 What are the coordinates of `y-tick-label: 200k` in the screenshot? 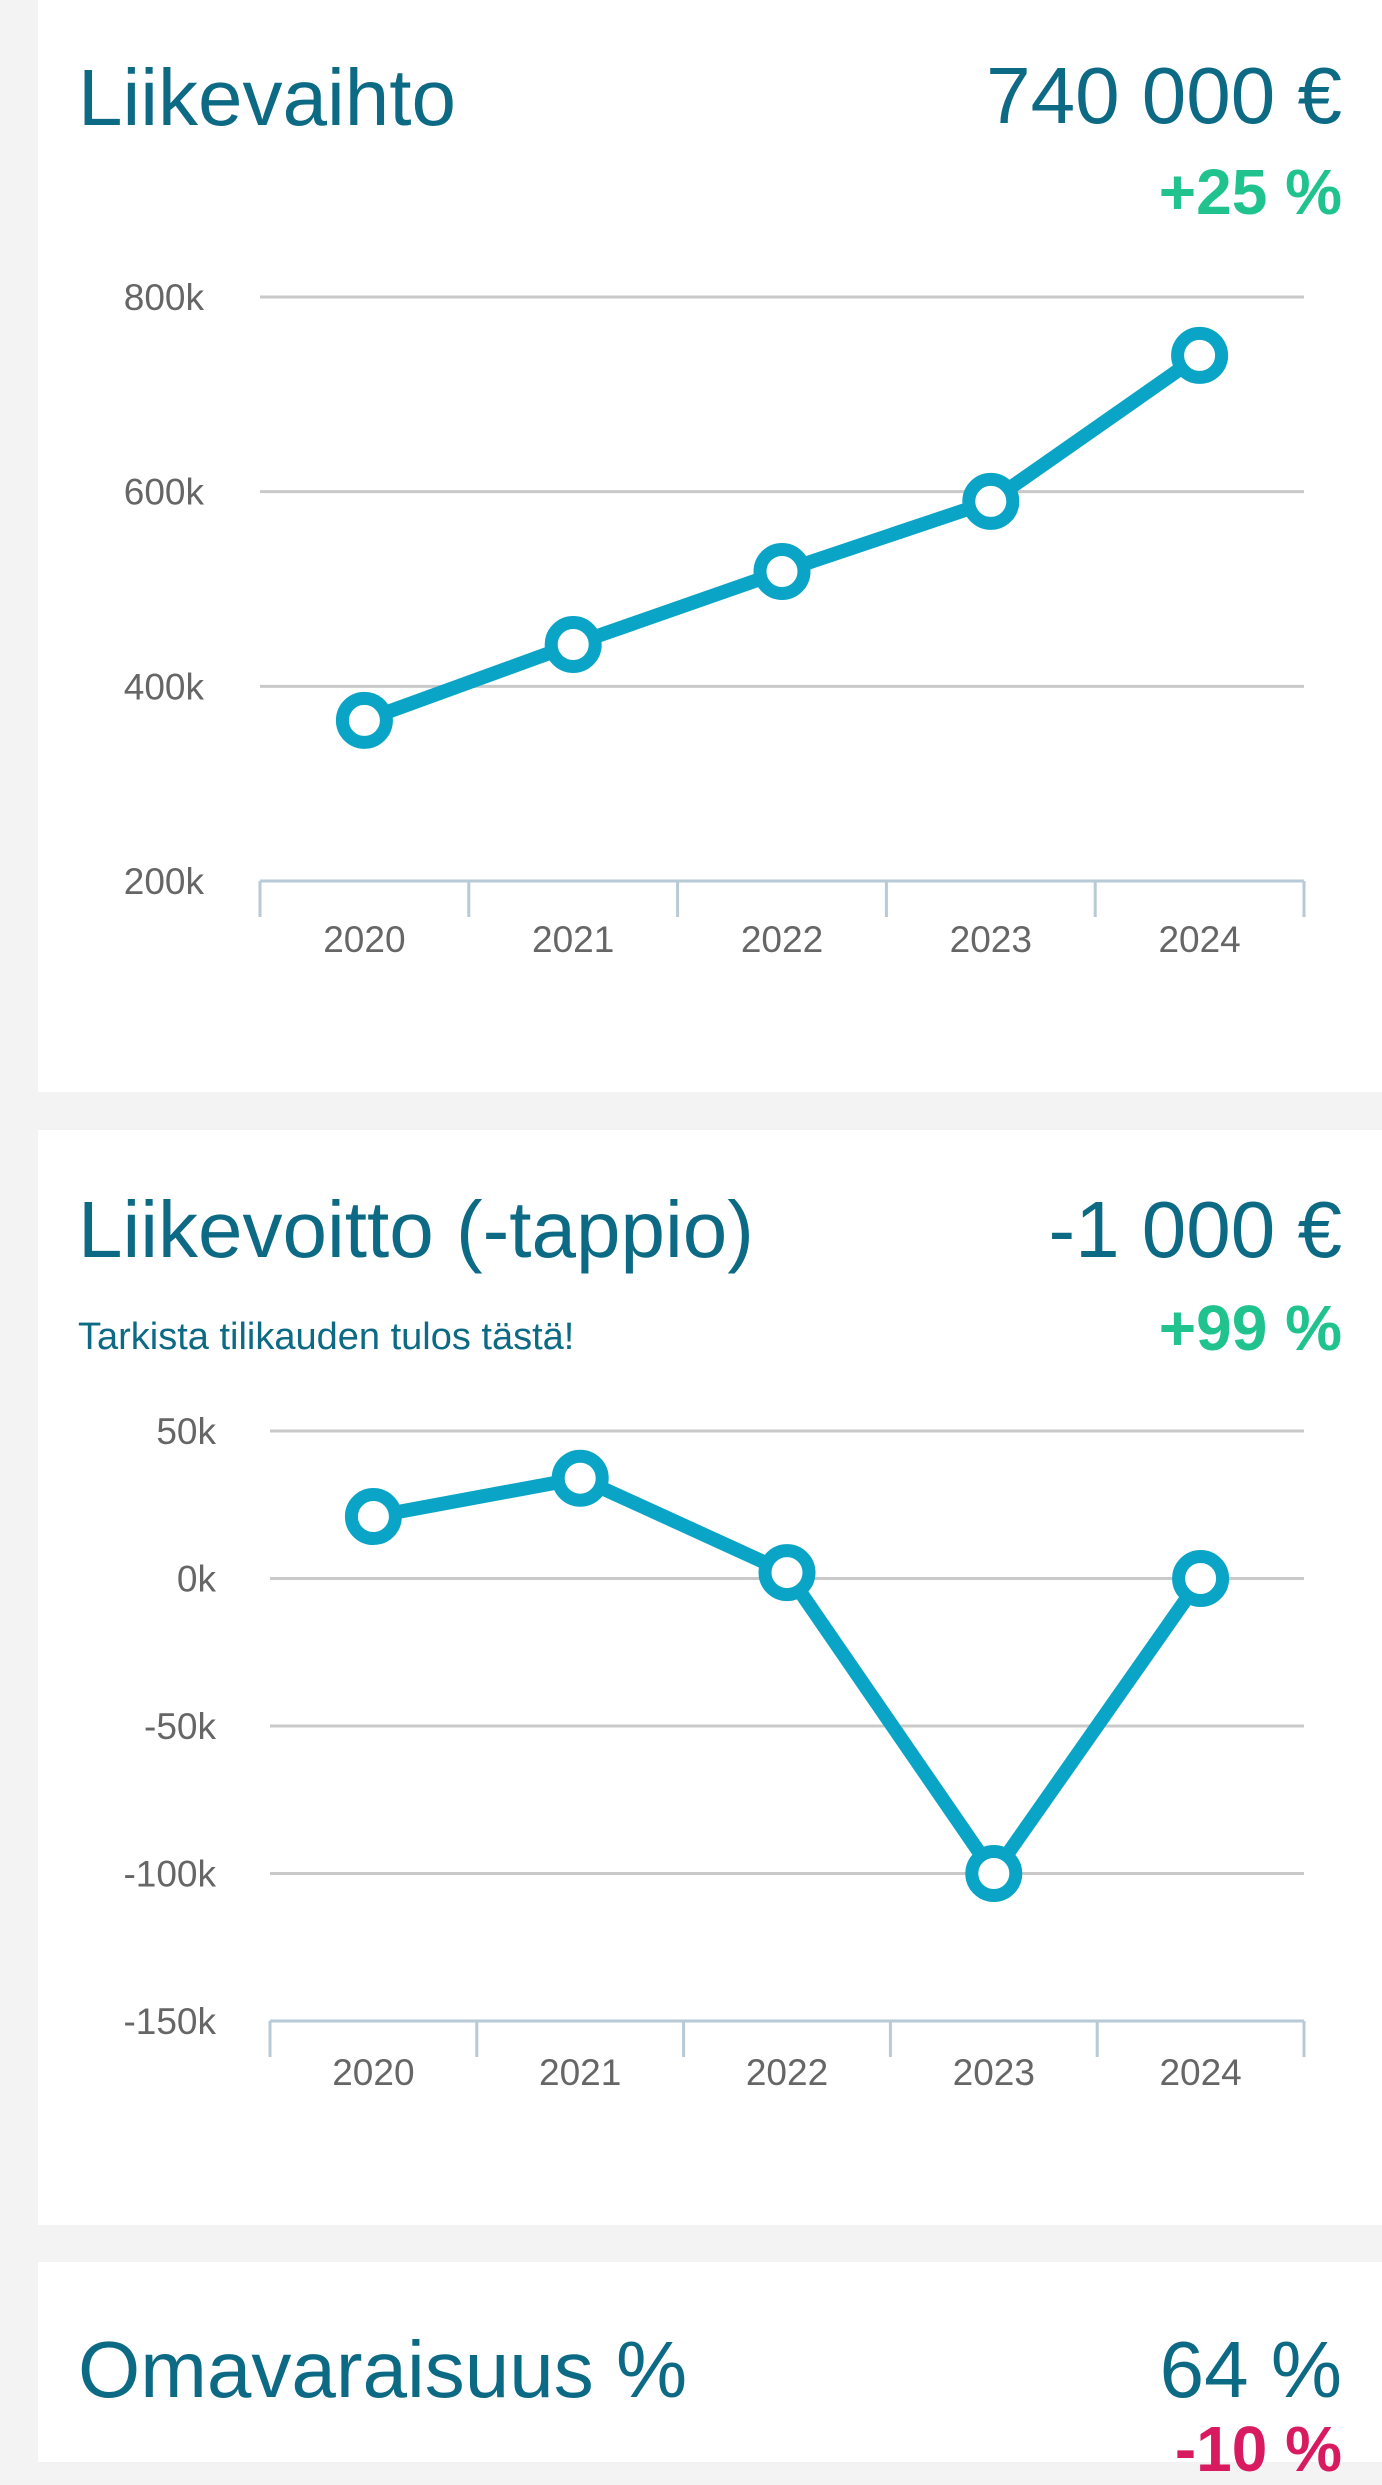 It's located at (164, 881).